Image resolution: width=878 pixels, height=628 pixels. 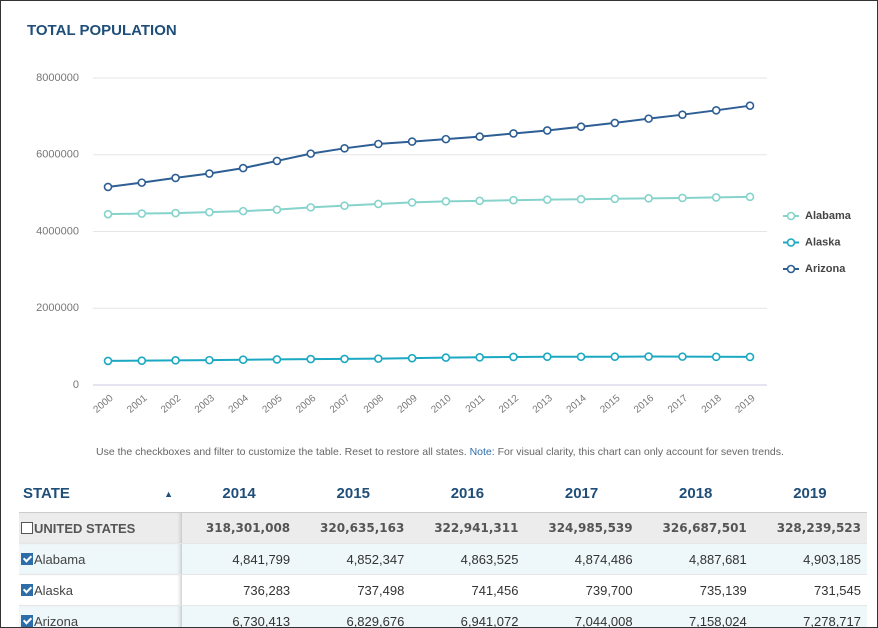 What do you see at coordinates (239, 590) in the screenshot?
I see `table-cell: 736,283` at bounding box center [239, 590].